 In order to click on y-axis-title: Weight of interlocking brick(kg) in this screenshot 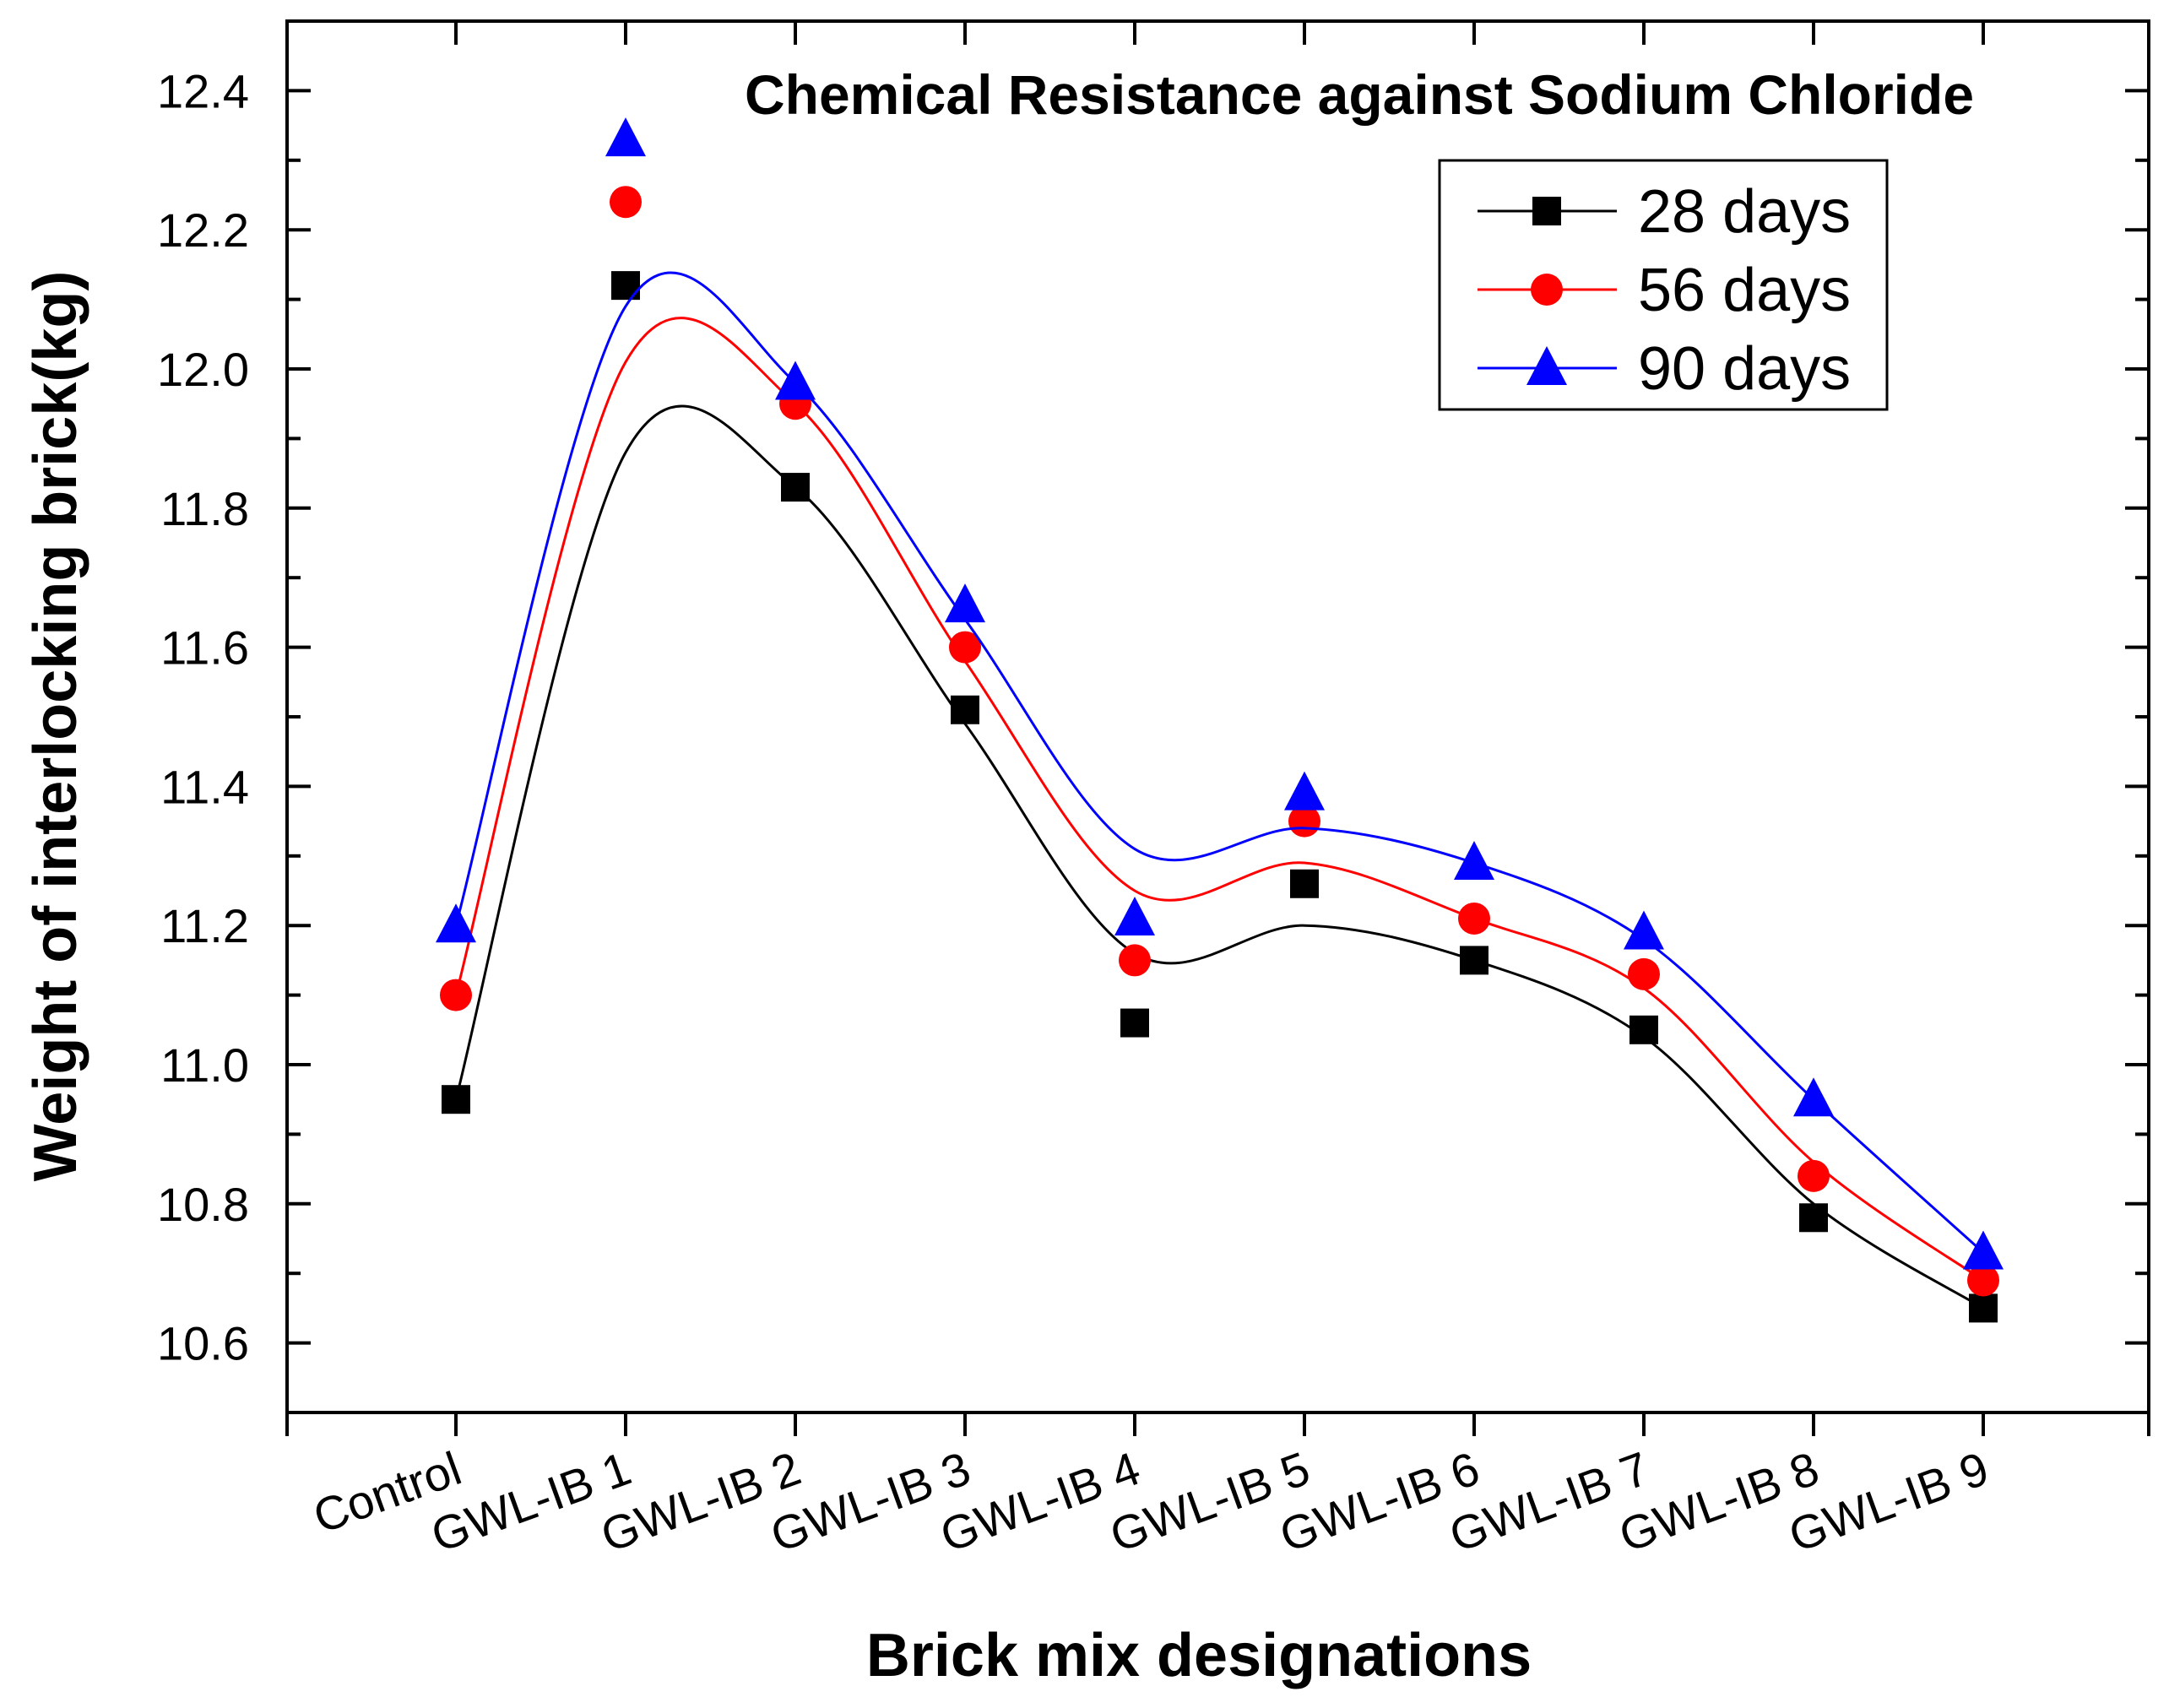, I will do `click(56, 726)`.